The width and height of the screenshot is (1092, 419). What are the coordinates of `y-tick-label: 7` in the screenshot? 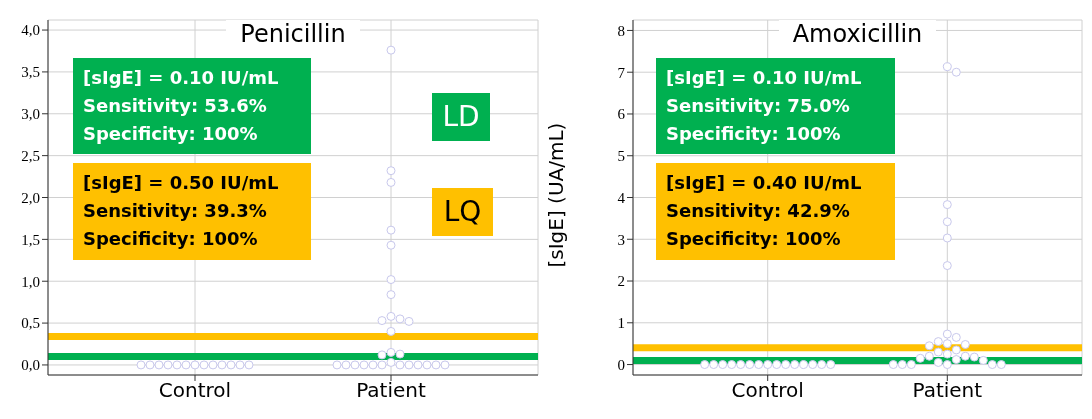 It's located at (621, 72).